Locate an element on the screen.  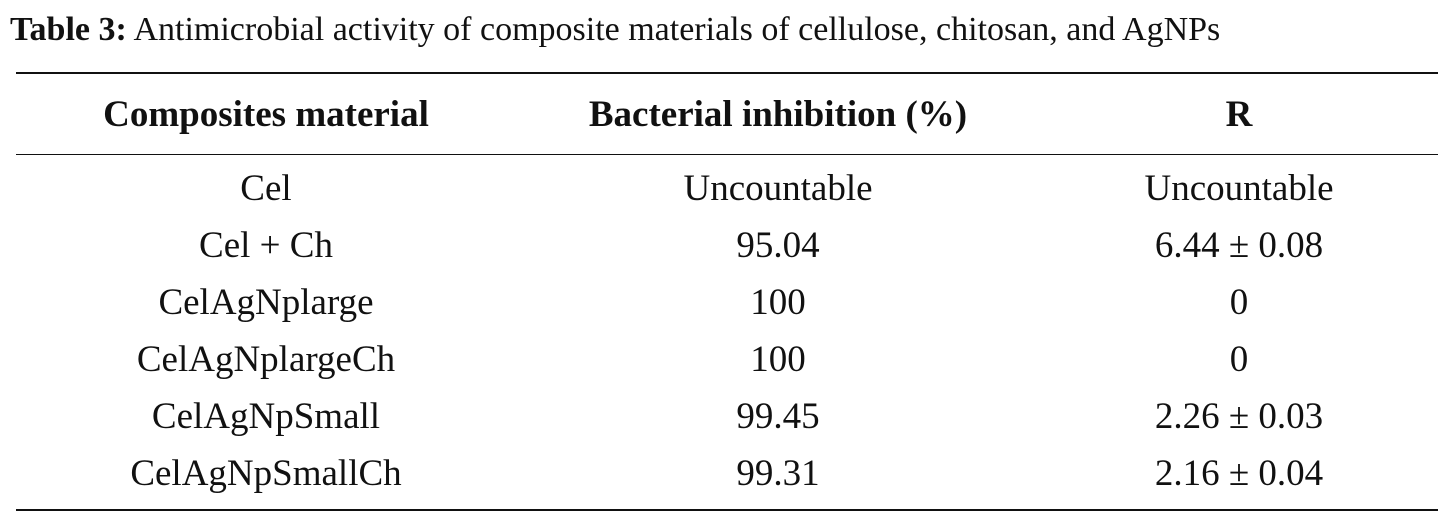
cell-inhibition: 95.04 is located at coordinates (778, 245).